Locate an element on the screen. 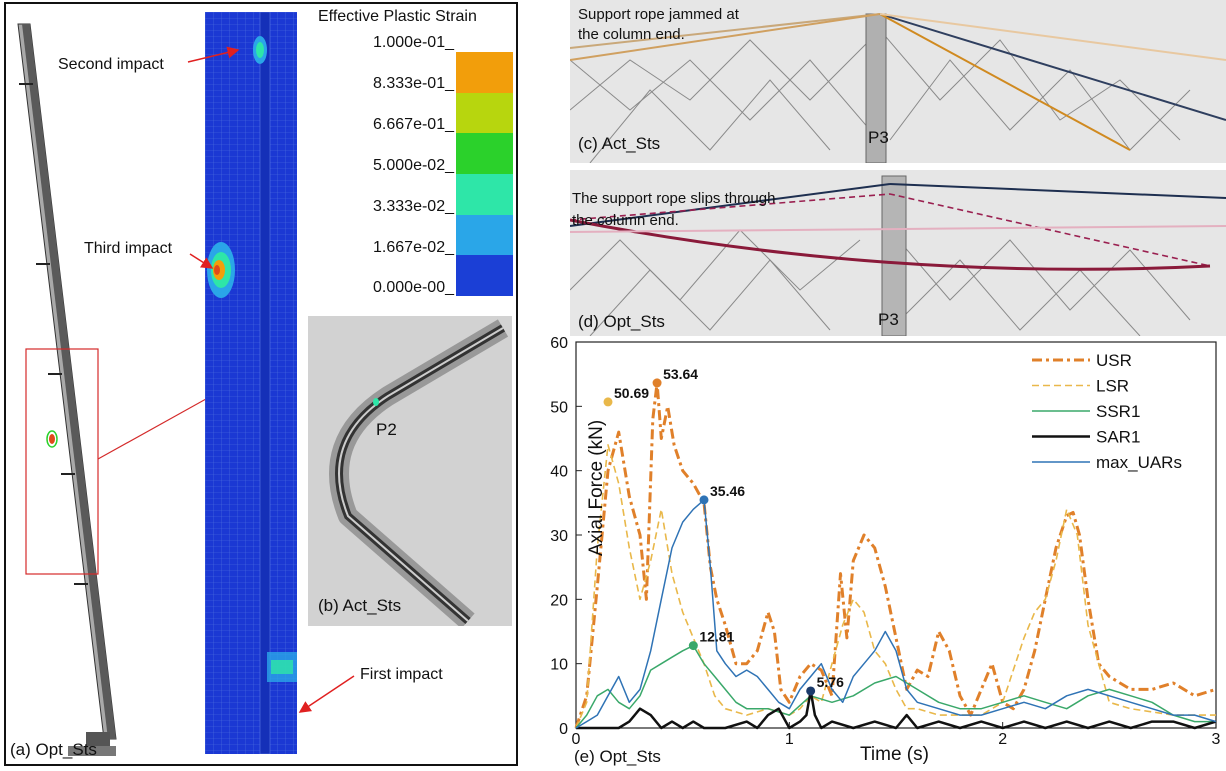 The width and height of the screenshot is (1226, 771). chart-ylabel: Axial Force (kN) is located at coordinates (596, 488).